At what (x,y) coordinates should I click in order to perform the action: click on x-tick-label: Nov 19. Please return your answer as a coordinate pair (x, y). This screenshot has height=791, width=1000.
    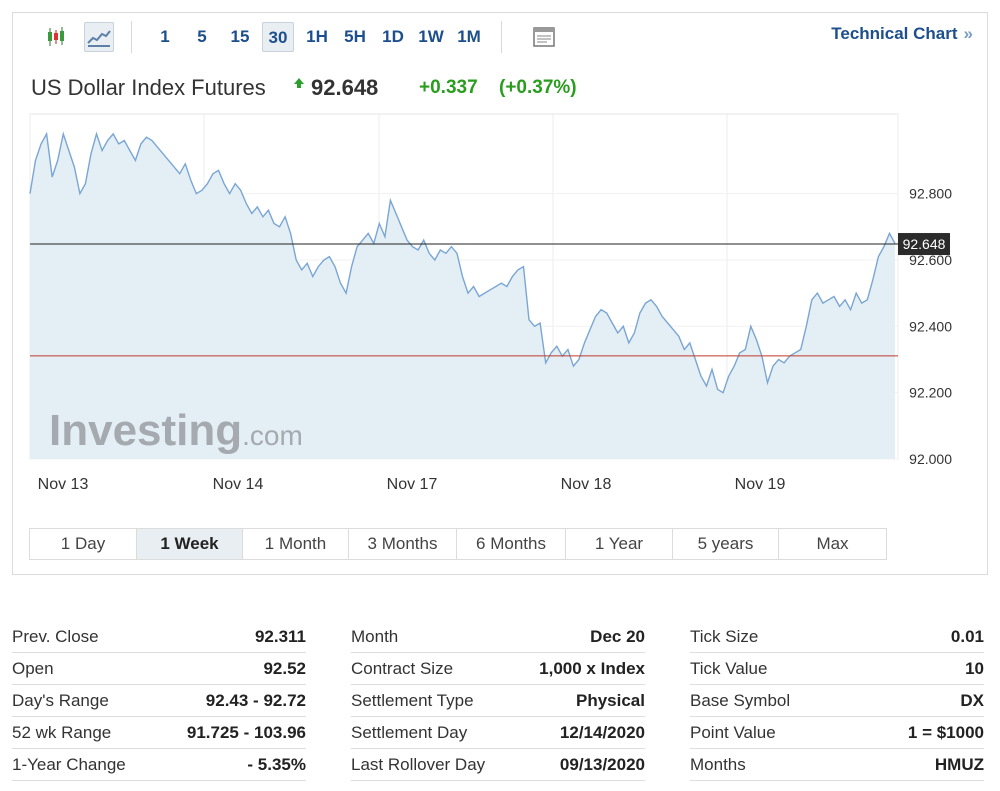
    Looking at the image, I should click on (760, 484).